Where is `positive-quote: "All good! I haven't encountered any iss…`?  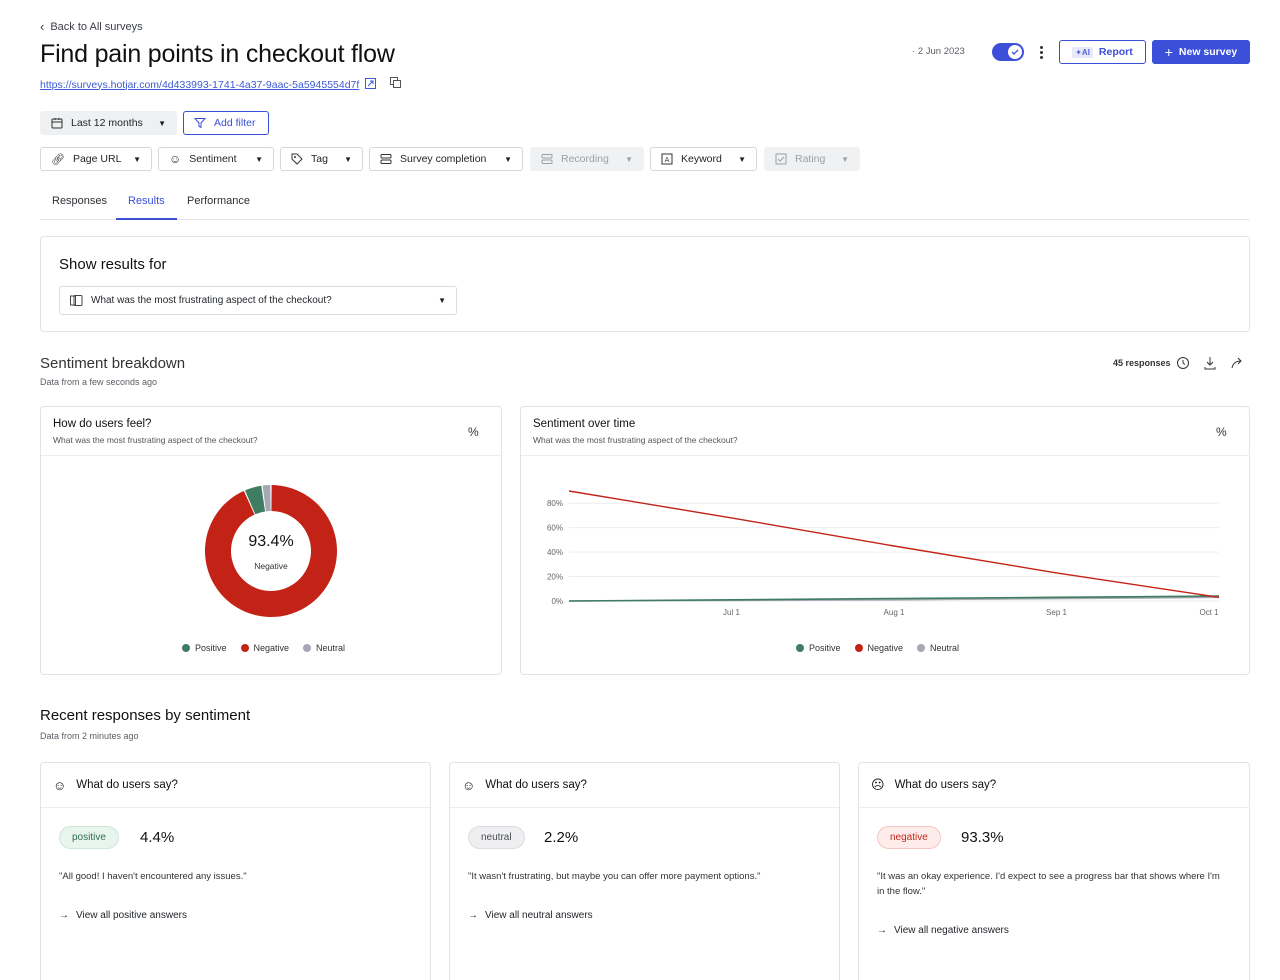 positive-quote: "All good! I haven't encountered any iss… is located at coordinates (153, 876).